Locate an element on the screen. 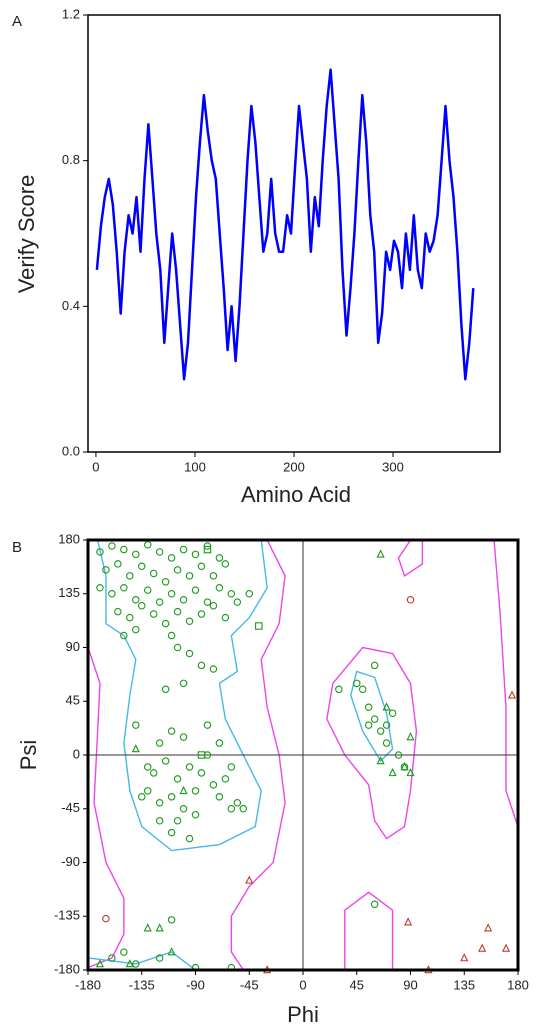 The width and height of the screenshot is (536, 1033). y-tick-label: -135 is located at coordinates (67, 915).